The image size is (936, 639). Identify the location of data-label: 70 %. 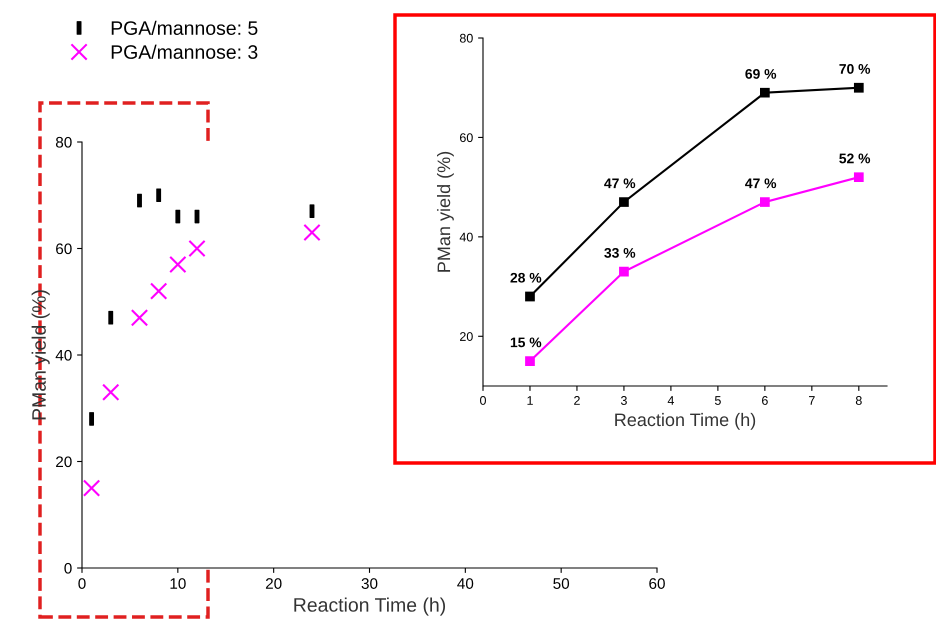
(854, 69).